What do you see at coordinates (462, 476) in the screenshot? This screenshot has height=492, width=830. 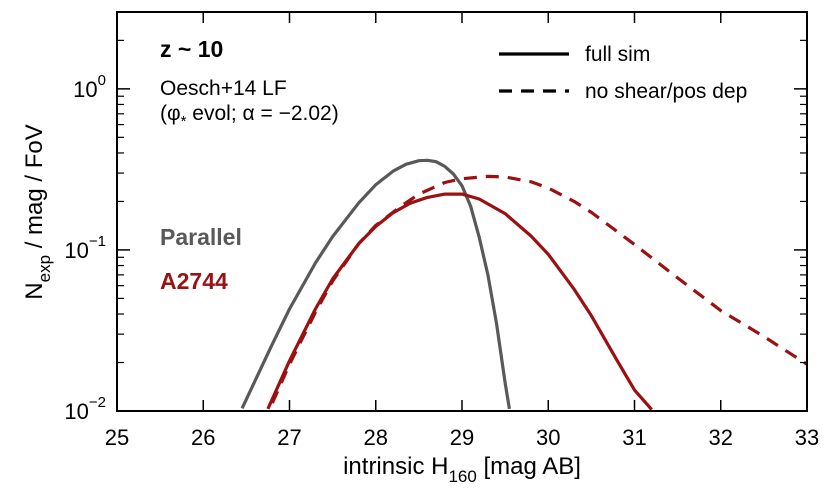 I see `x-axis-label-sub: 160` at bounding box center [462, 476].